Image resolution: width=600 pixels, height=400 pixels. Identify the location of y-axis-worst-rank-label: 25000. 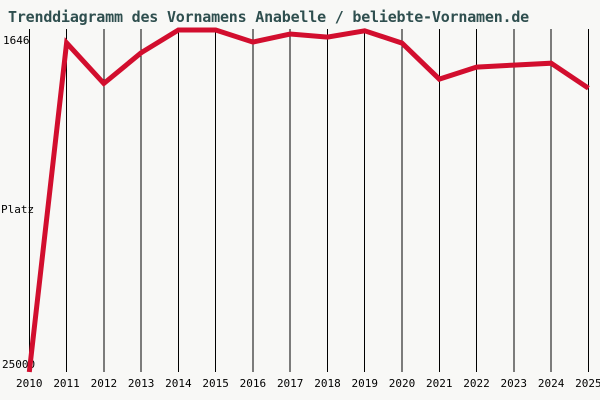
(19, 364).